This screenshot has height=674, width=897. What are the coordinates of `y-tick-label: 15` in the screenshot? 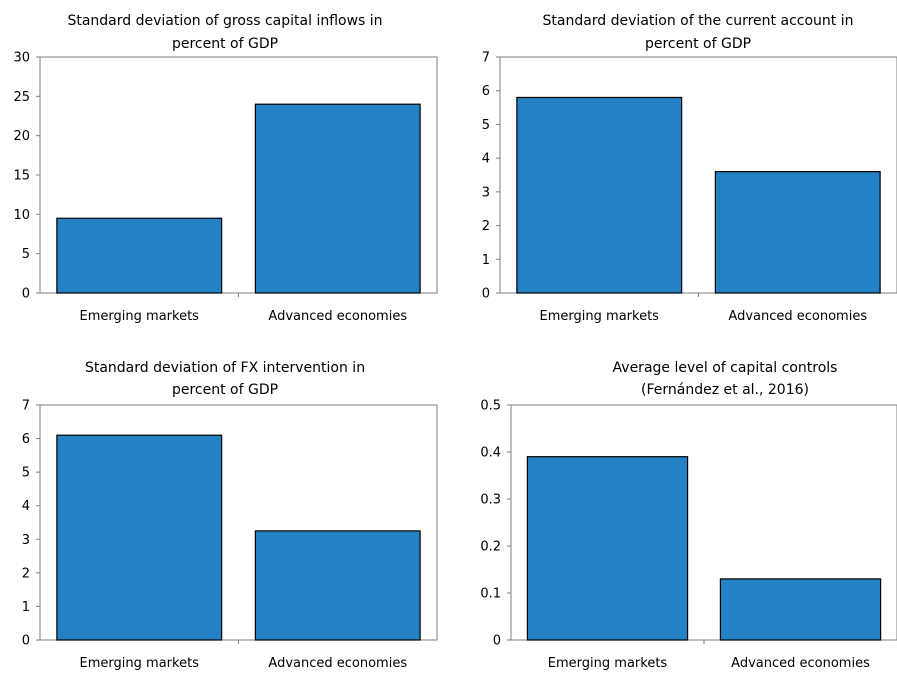 It's located at (21, 176).